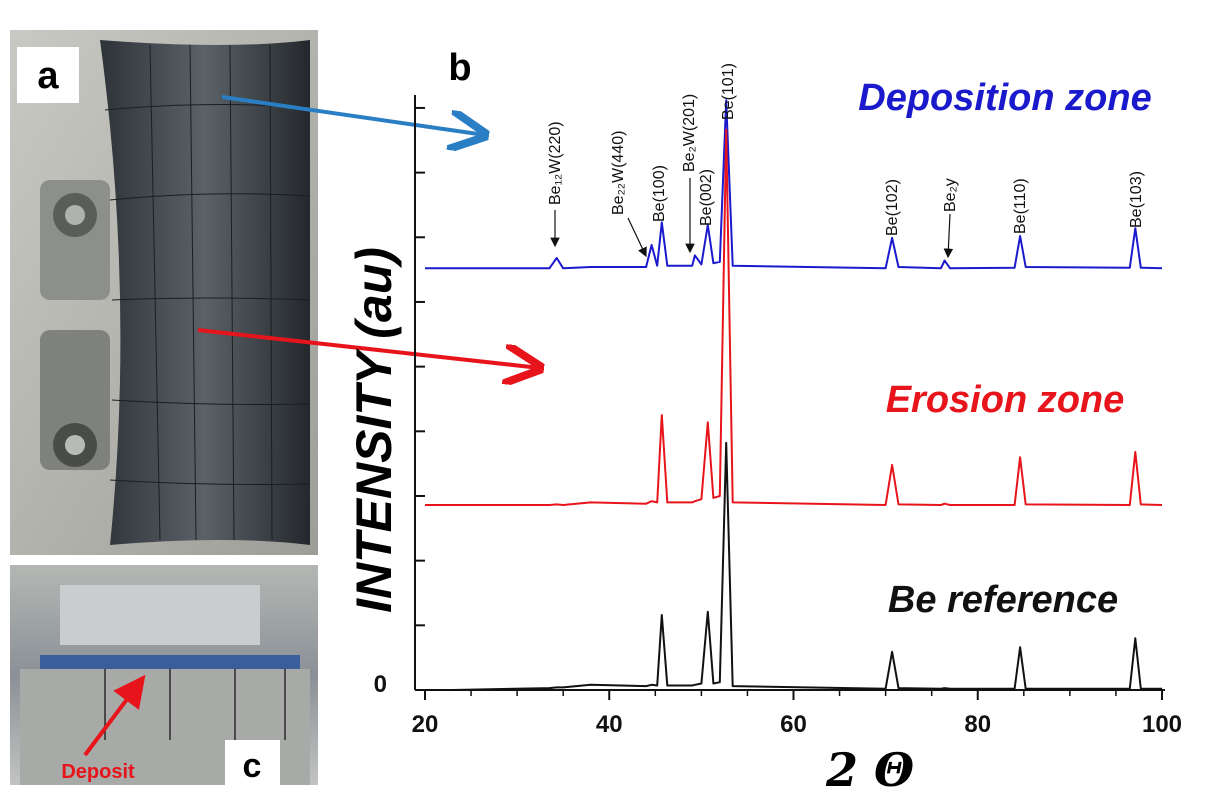 The height and width of the screenshot is (794, 1216). I want to click on peak-label: Be₁₂W(220), so click(555, 163).